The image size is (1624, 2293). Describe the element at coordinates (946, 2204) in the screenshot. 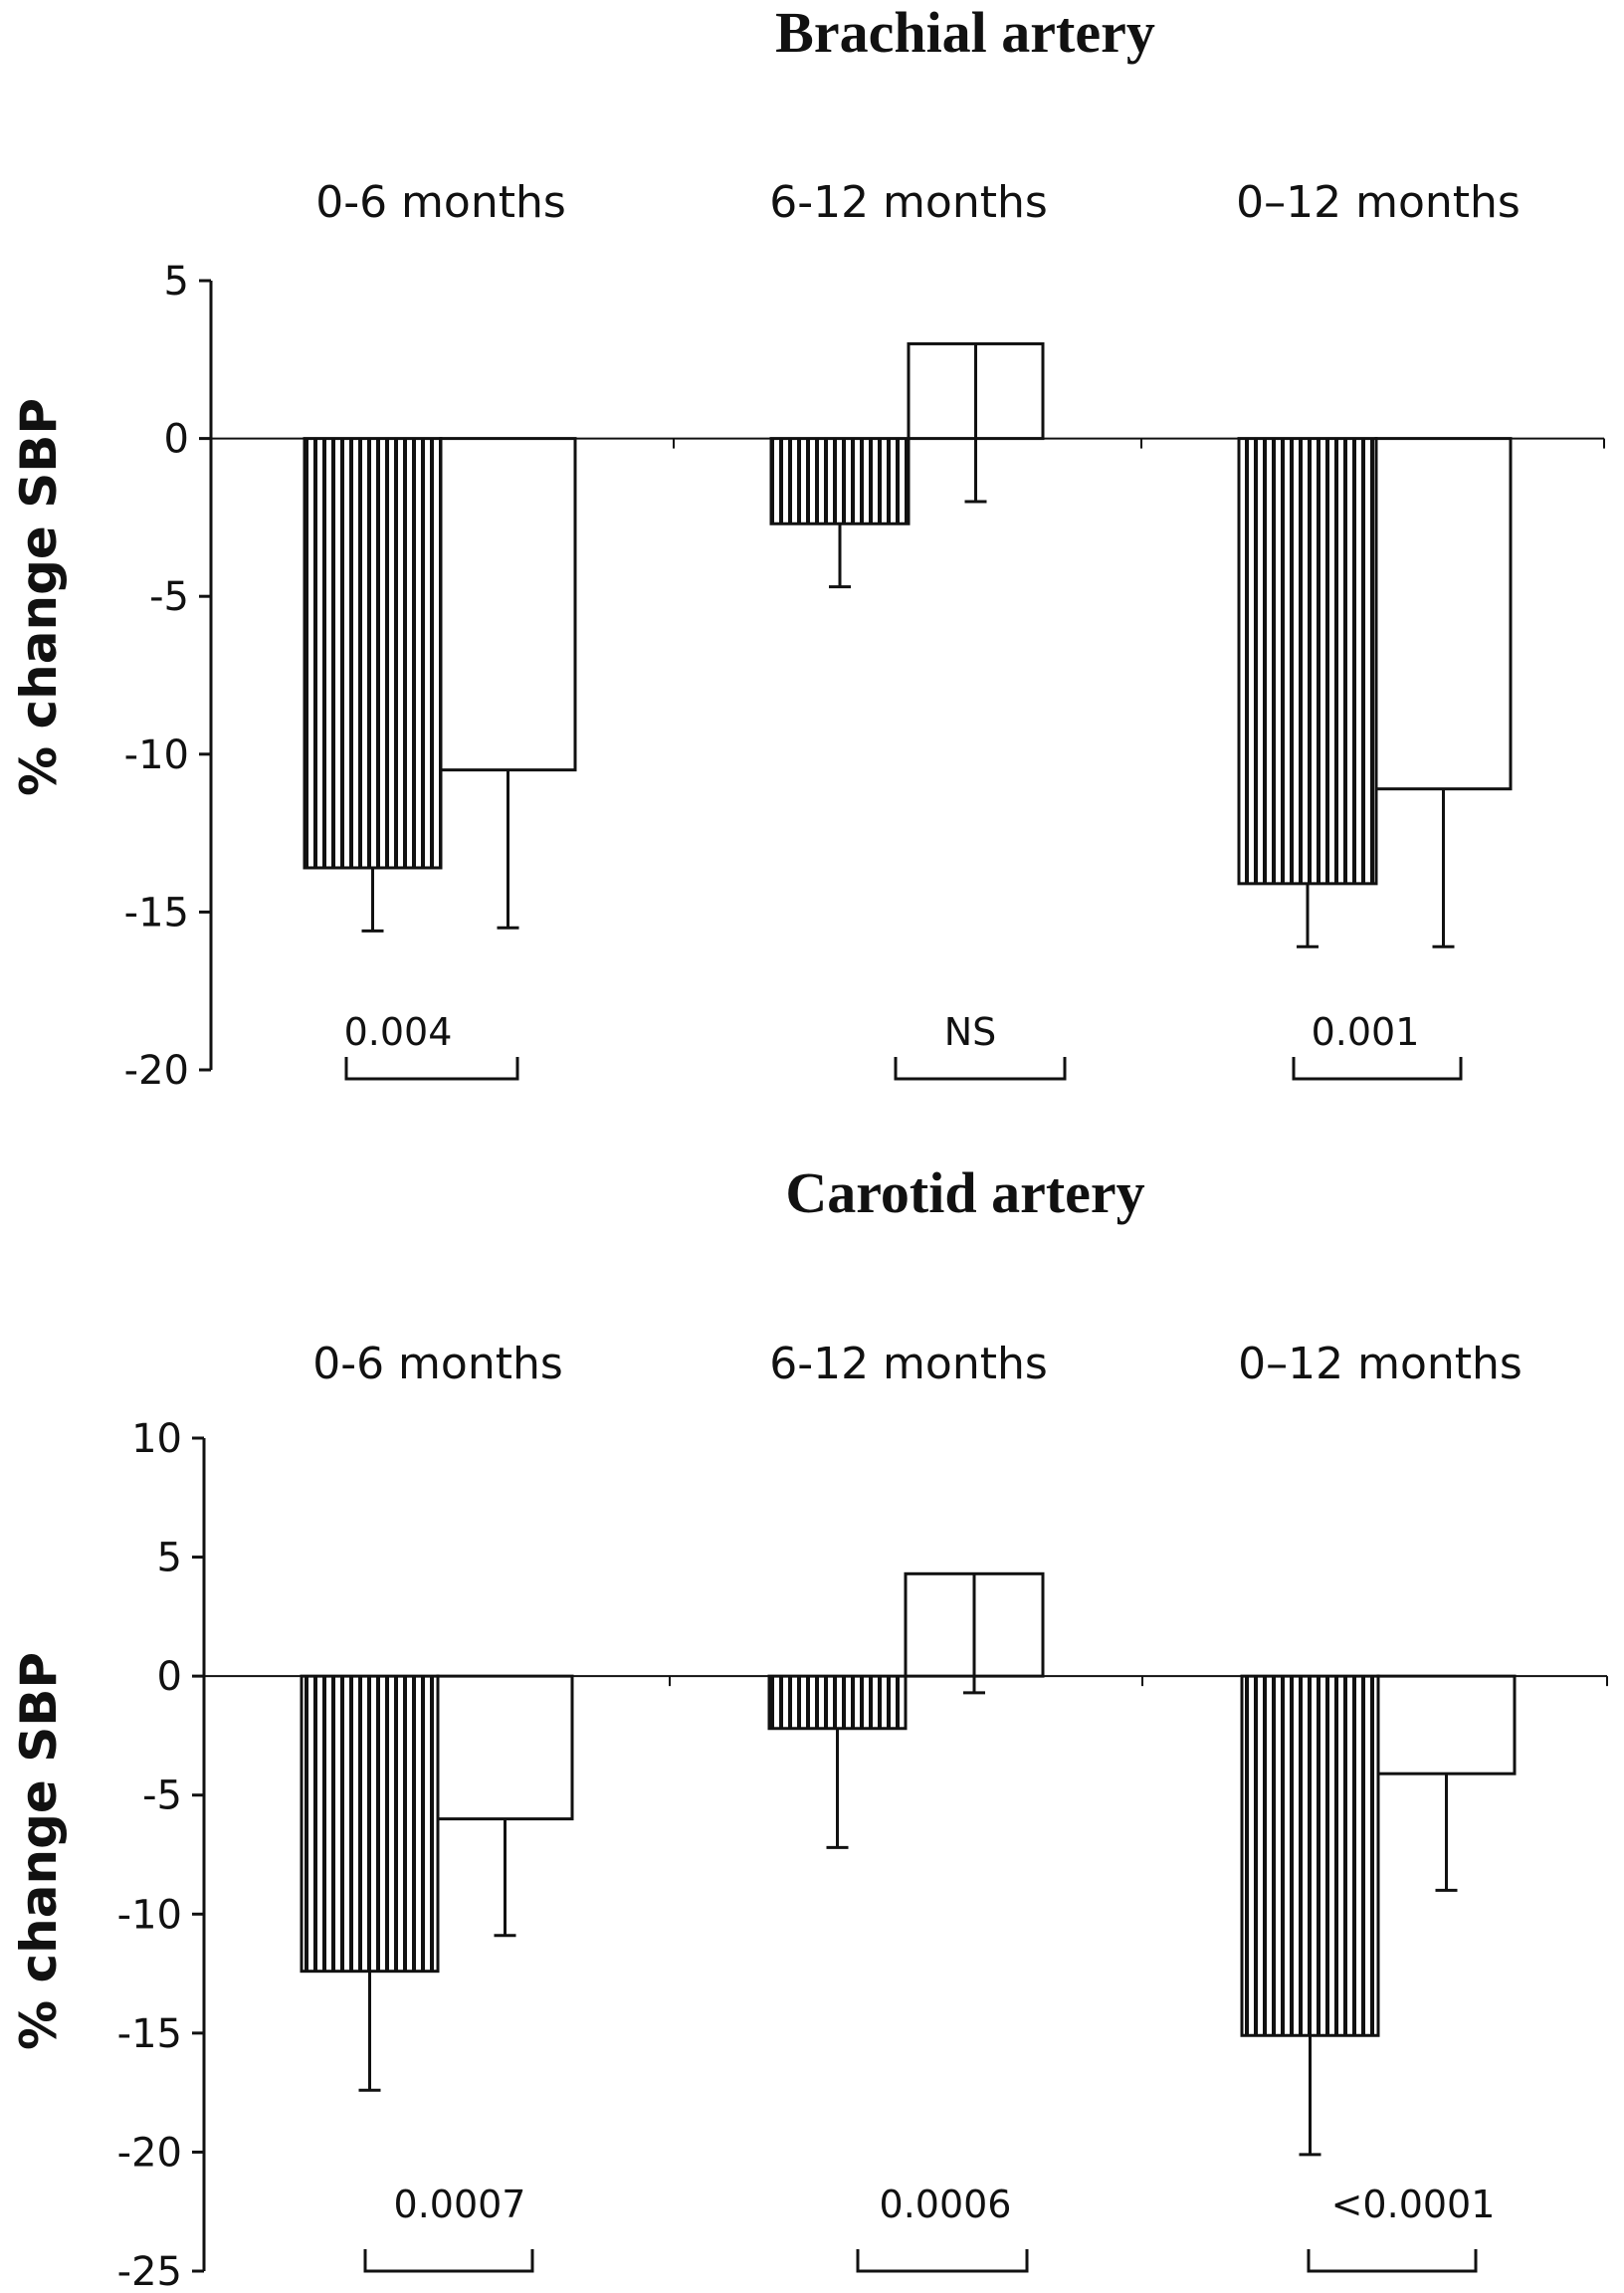

I see `p-value-label: 0.0006` at that location.